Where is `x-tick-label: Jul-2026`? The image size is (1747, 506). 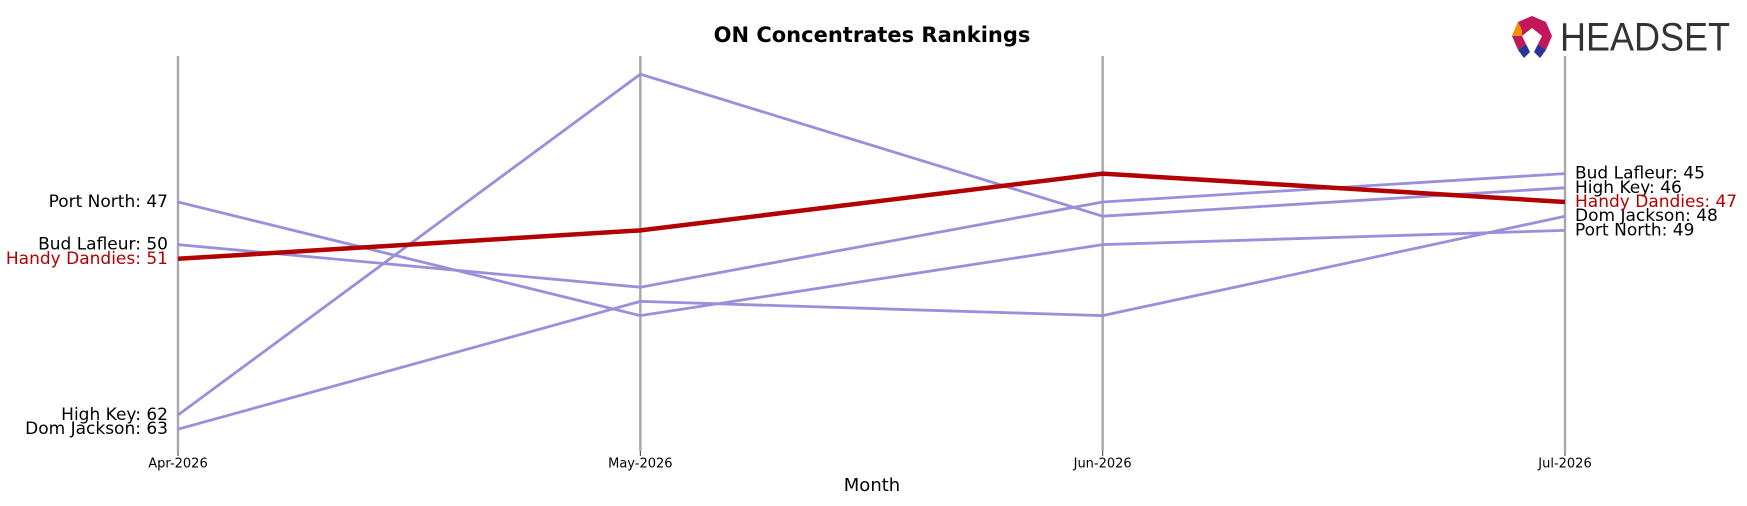 x-tick-label: Jul-2026 is located at coordinates (1564, 464).